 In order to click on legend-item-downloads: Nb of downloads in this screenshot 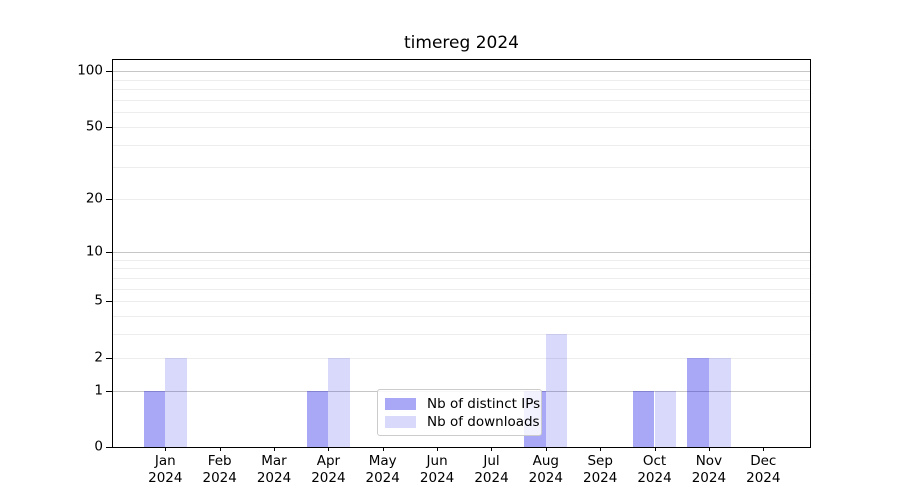, I will do `click(463, 422)`.